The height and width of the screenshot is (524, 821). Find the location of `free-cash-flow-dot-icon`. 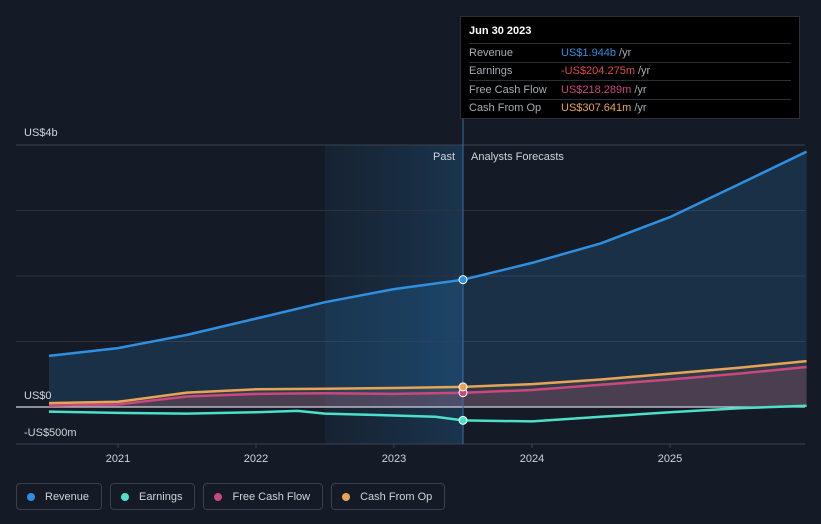

free-cash-flow-dot-icon is located at coordinates (218, 496).